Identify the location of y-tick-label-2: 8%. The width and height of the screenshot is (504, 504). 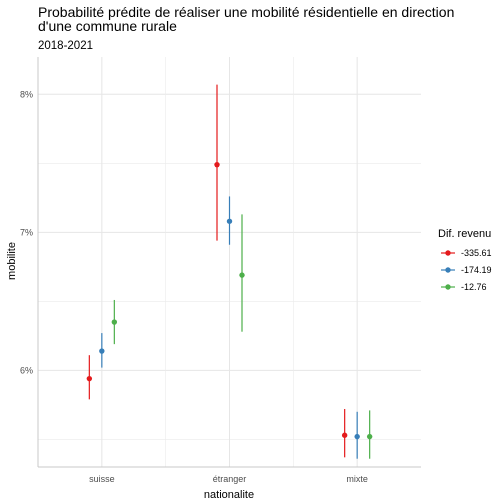
(26, 94).